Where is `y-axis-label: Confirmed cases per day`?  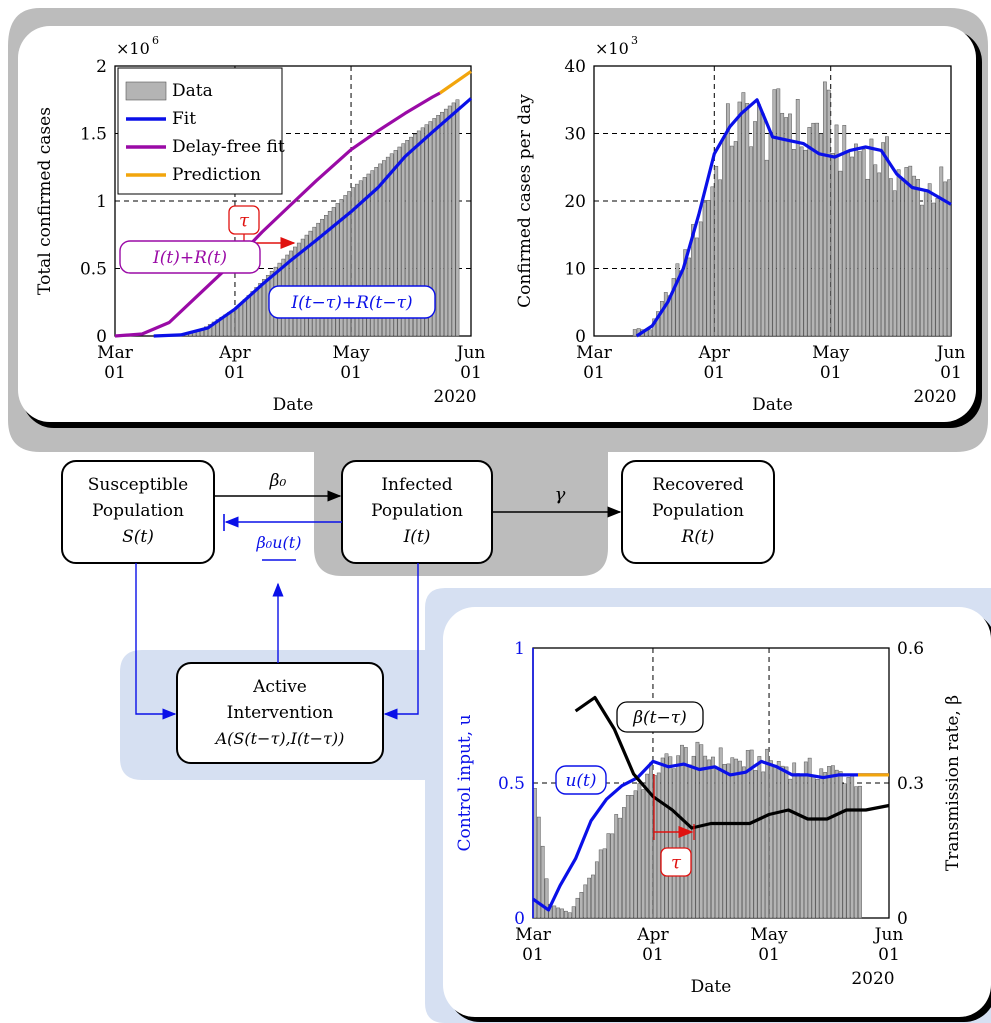 y-axis-label: Confirmed cases per day is located at coordinates (525, 201).